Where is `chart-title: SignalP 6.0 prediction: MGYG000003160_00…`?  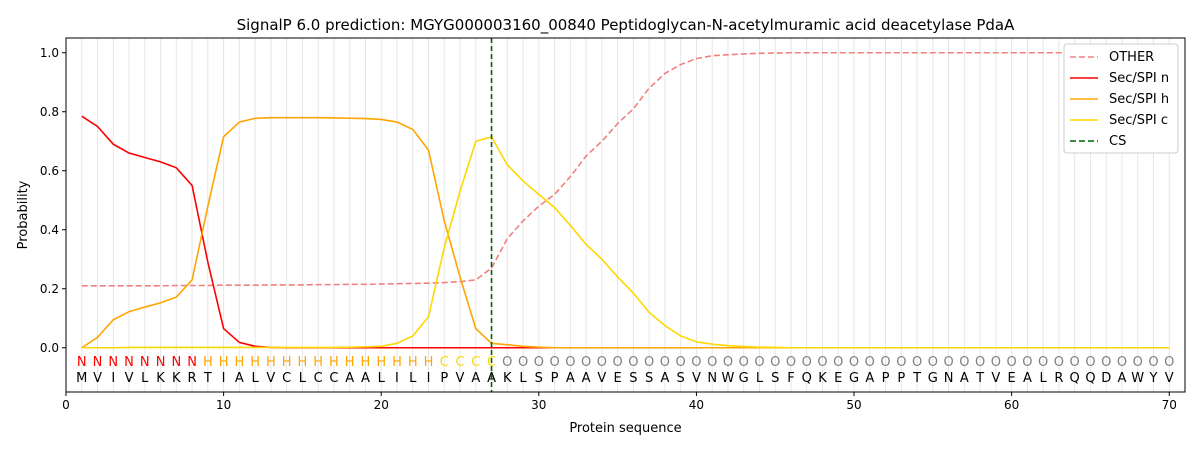 chart-title: SignalP 6.0 prediction: MGYG000003160_00… is located at coordinates (626, 25).